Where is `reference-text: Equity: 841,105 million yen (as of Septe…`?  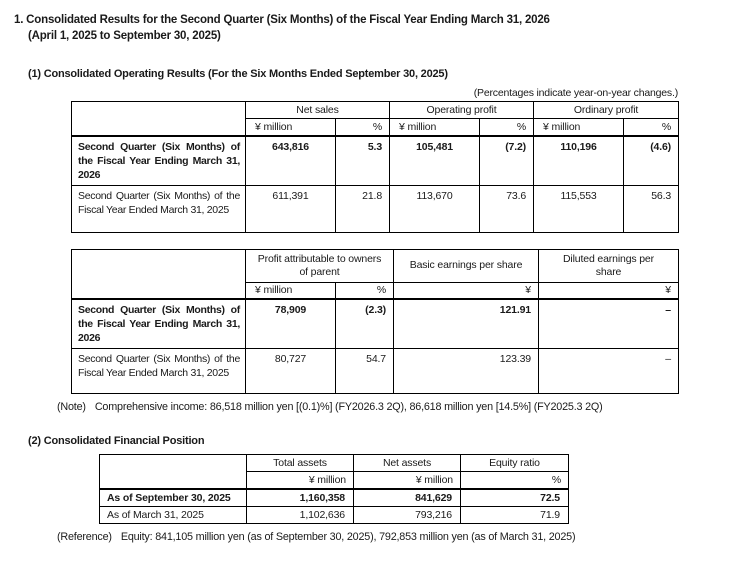 reference-text: Equity: 841,105 million yen (as of Septe… is located at coordinates (348, 536).